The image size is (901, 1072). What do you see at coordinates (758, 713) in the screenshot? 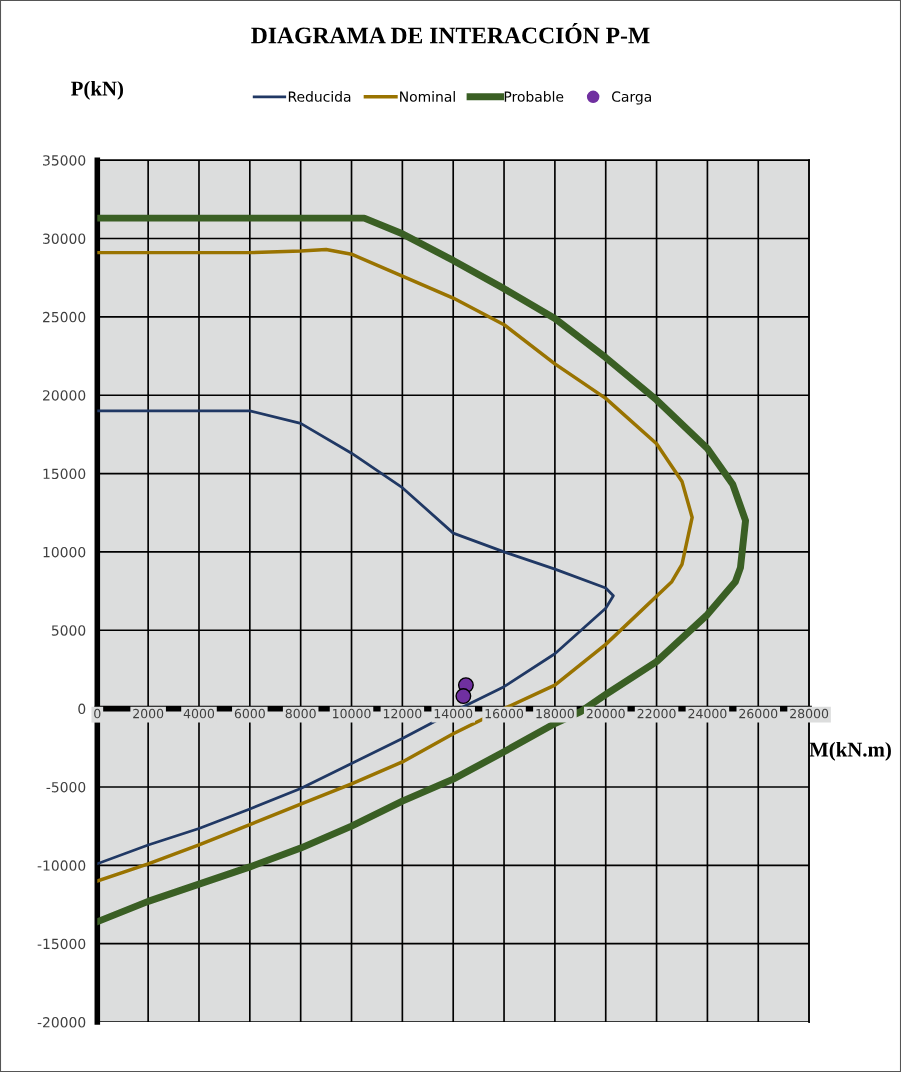
I see `x-tick-label: 26000` at bounding box center [758, 713].